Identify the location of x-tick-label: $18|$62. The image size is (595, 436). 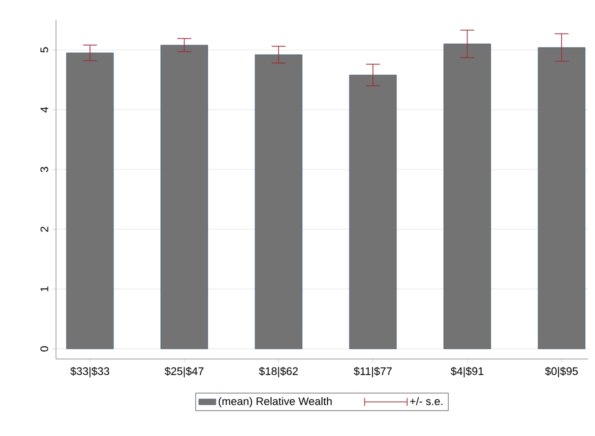
(278, 372).